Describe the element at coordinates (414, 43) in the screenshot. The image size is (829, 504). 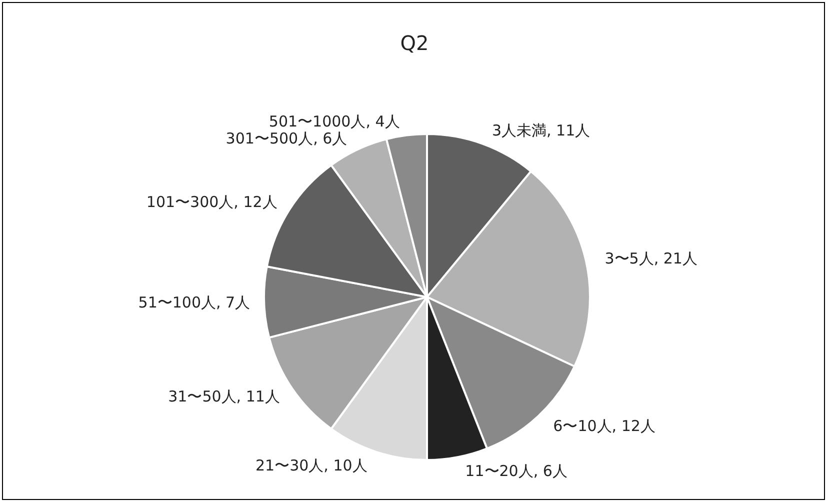
I see `chart-title: Q2` at that location.